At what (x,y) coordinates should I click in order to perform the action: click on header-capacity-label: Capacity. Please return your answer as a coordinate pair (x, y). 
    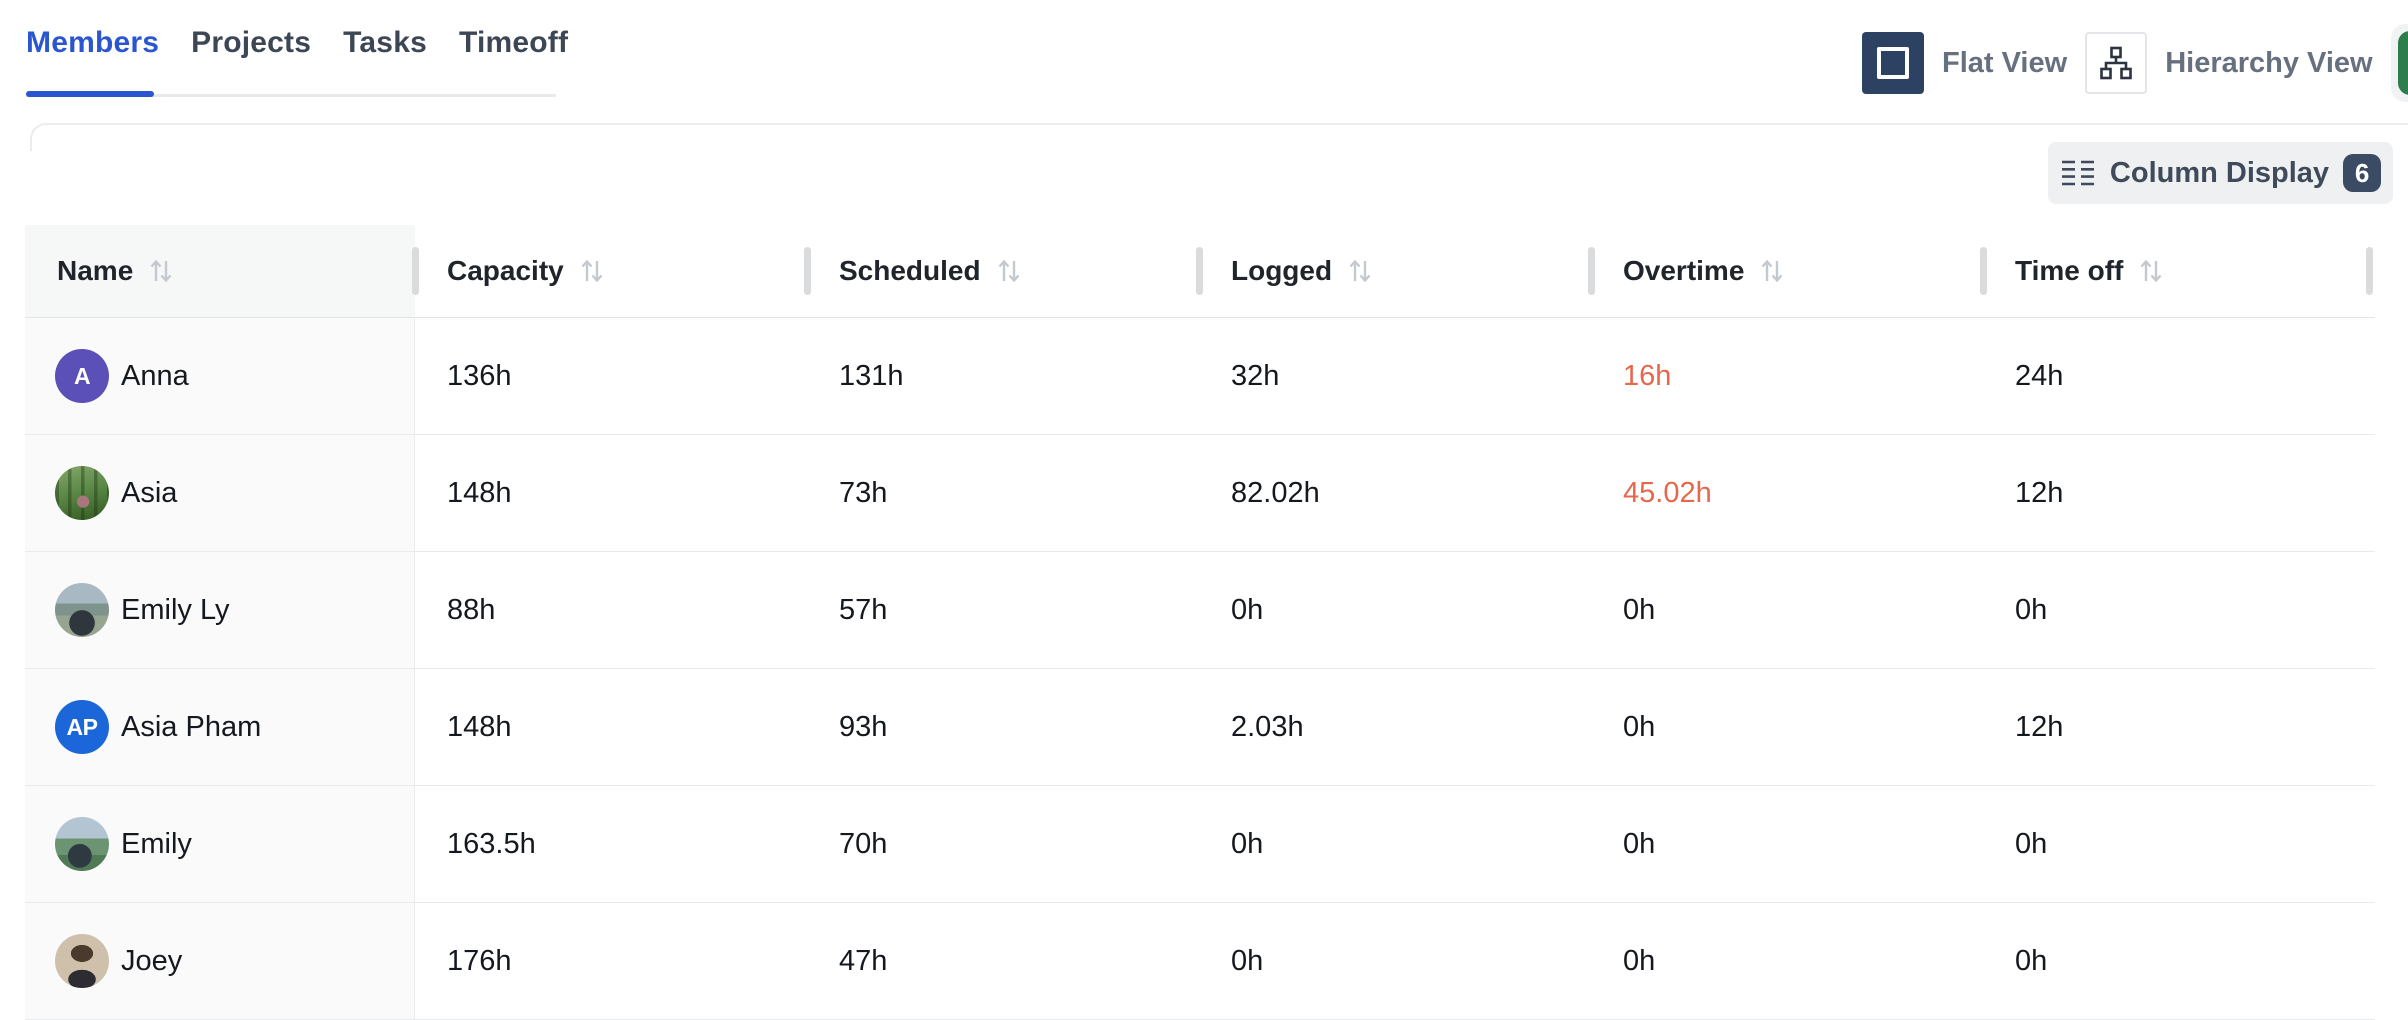
    Looking at the image, I should click on (505, 270).